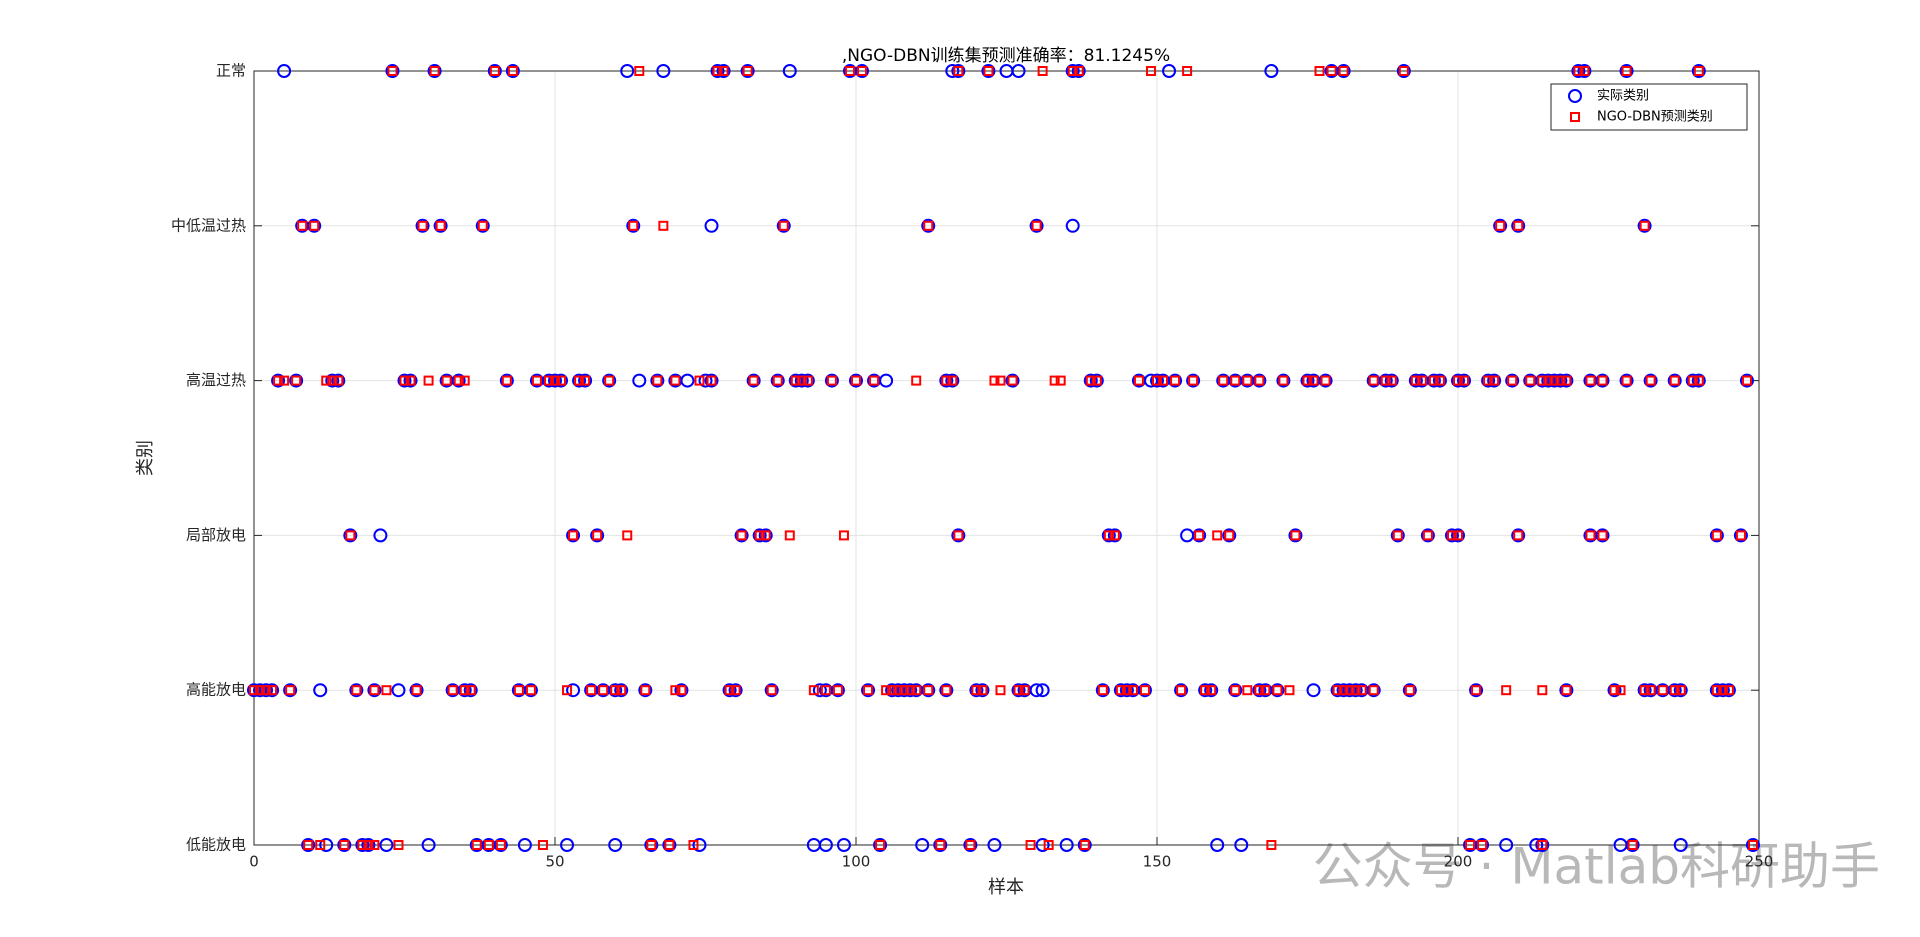  Describe the element at coordinates (1649, 107) in the screenshot. I see `legend-box` at that location.